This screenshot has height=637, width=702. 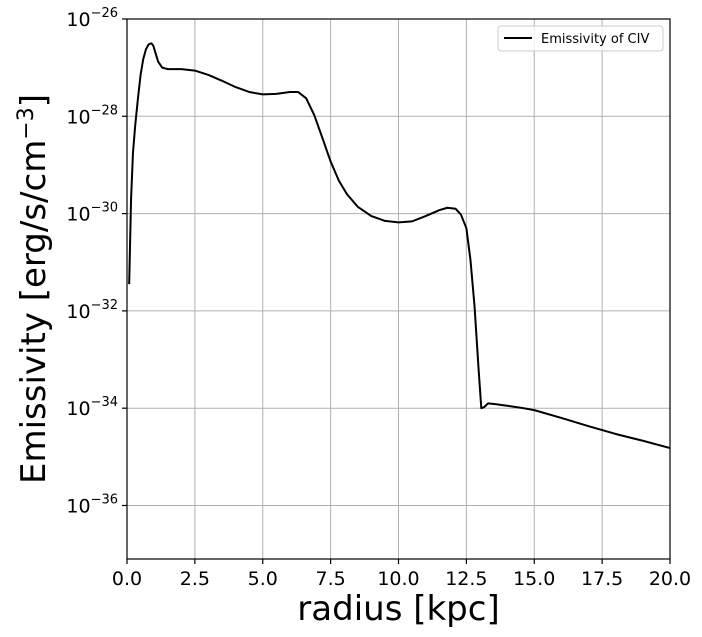 What do you see at coordinates (92, 18) in the screenshot?
I see `y-tick-label: 10−26` at bounding box center [92, 18].